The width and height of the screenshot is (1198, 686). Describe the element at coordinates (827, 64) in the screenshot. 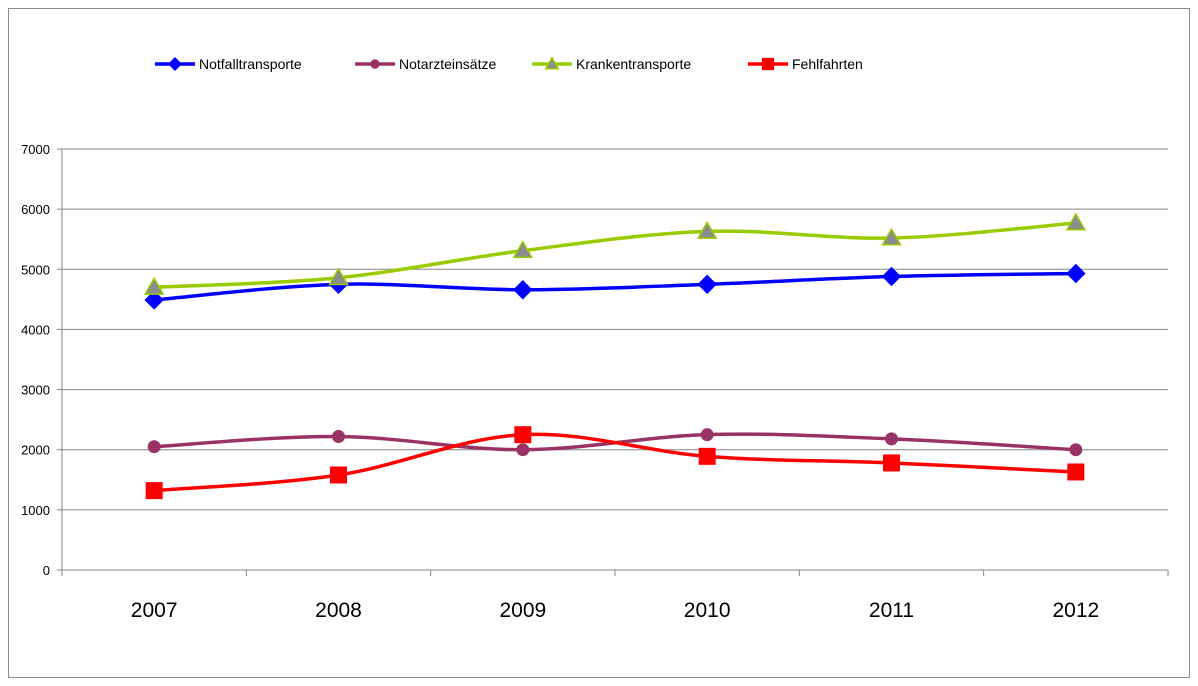

I see `legend-label: Fehlfahrten` at that location.